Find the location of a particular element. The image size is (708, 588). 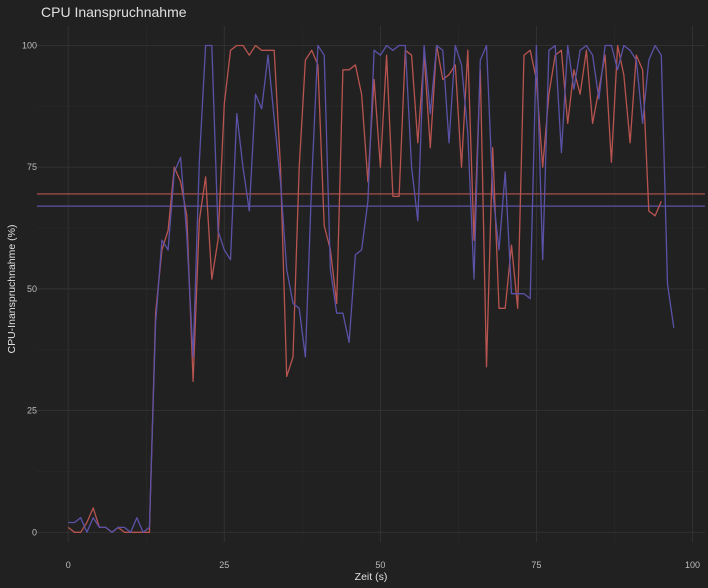

y-axis-title: CPU-Inanspruchnahme (%) is located at coordinates (12, 289).